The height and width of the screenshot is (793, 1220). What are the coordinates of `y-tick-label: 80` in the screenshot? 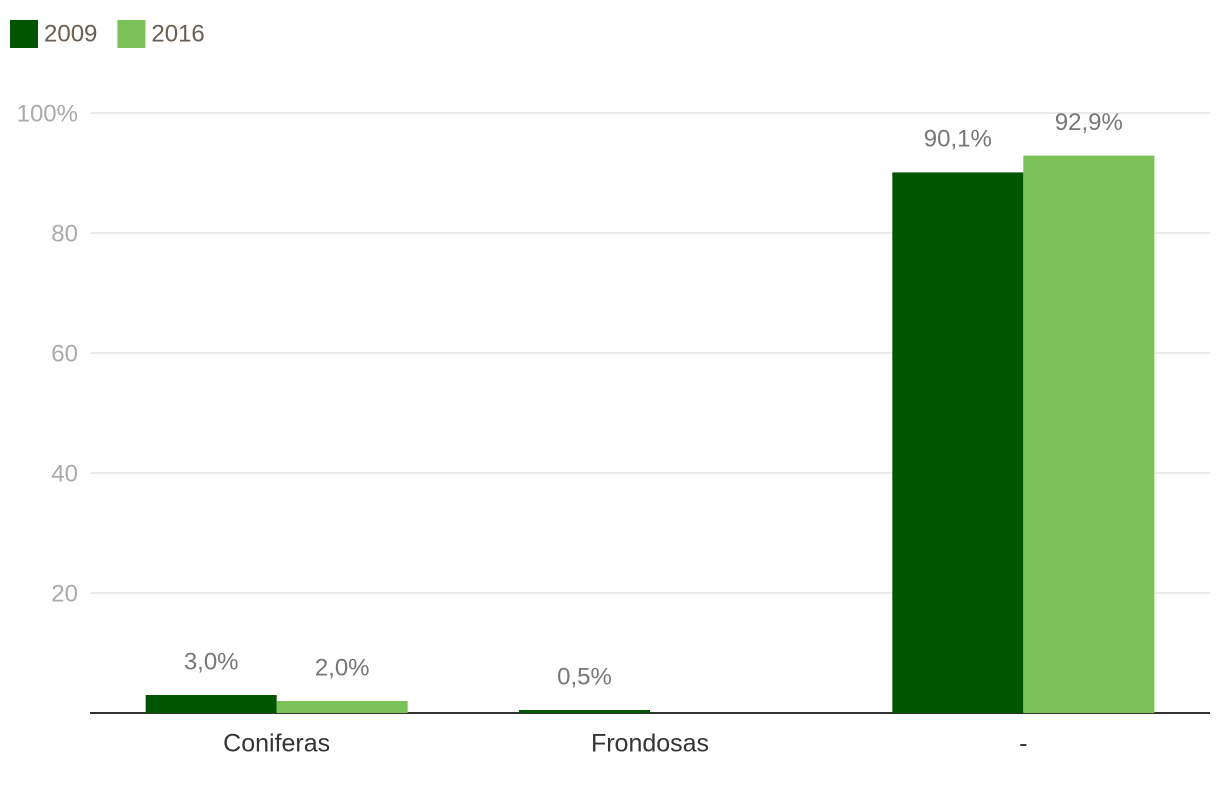 It's located at (64, 233).